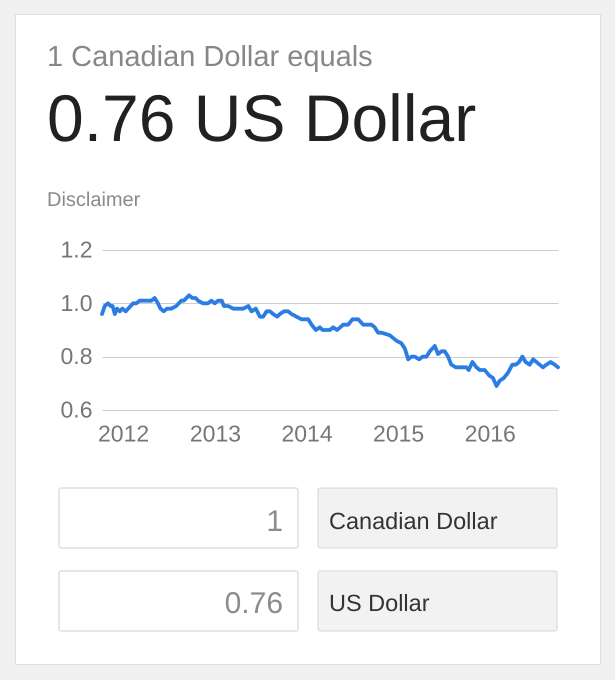  I want to click on text: Canadian Dollar, so click(413, 521).